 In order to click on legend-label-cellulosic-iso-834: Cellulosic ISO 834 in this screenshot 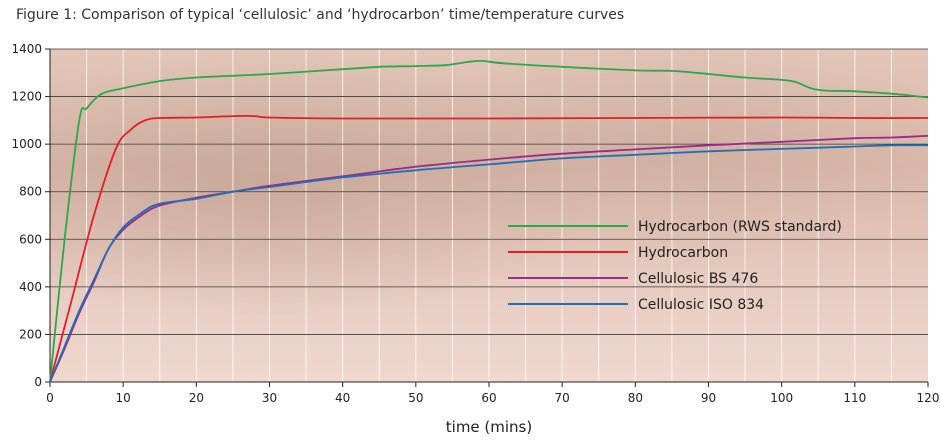, I will do `click(701, 305)`.